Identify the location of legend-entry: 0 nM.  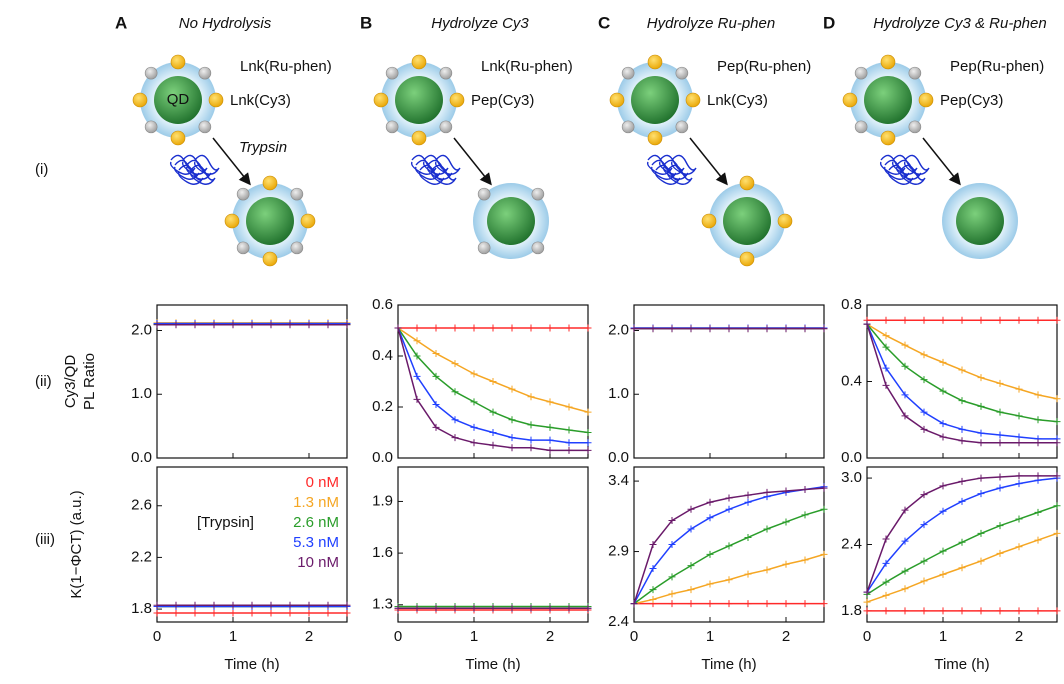
(322, 482).